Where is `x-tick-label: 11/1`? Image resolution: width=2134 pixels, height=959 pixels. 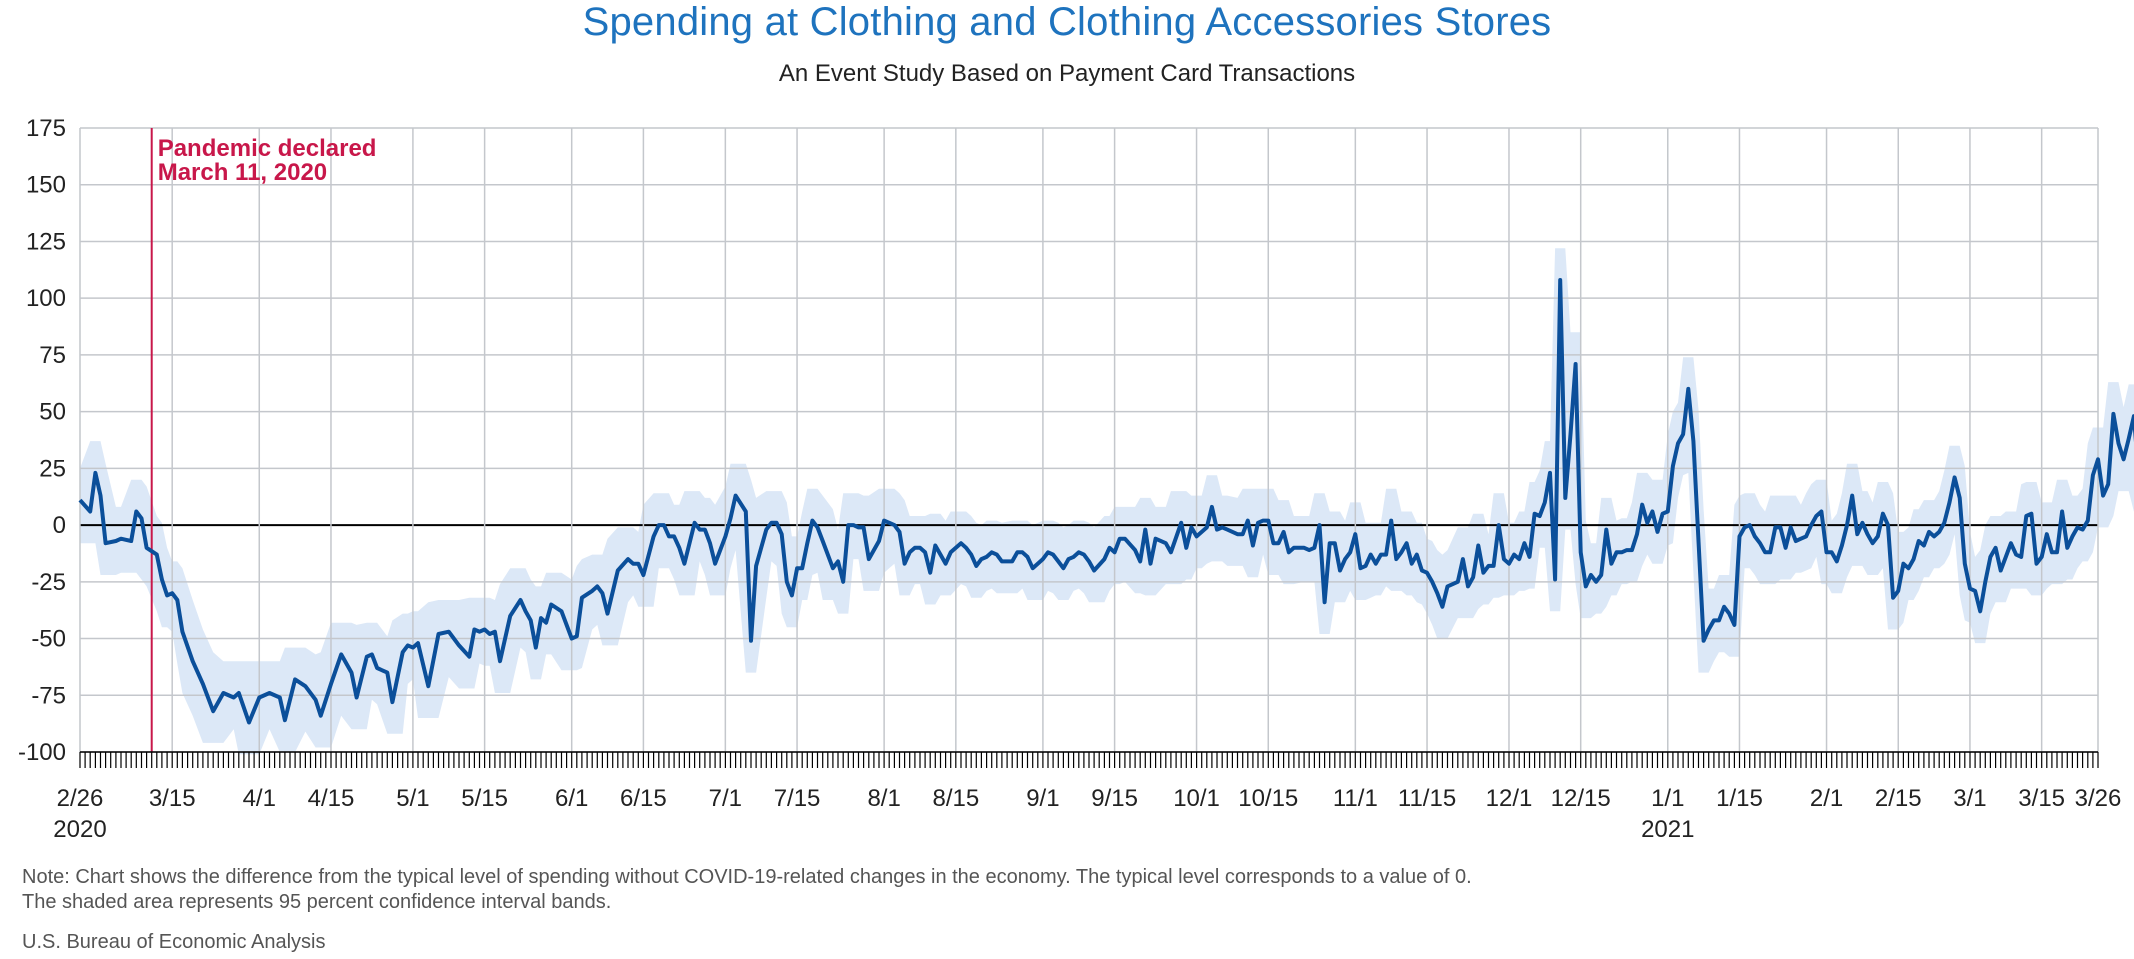
x-tick-label: 11/1 is located at coordinates (1355, 798).